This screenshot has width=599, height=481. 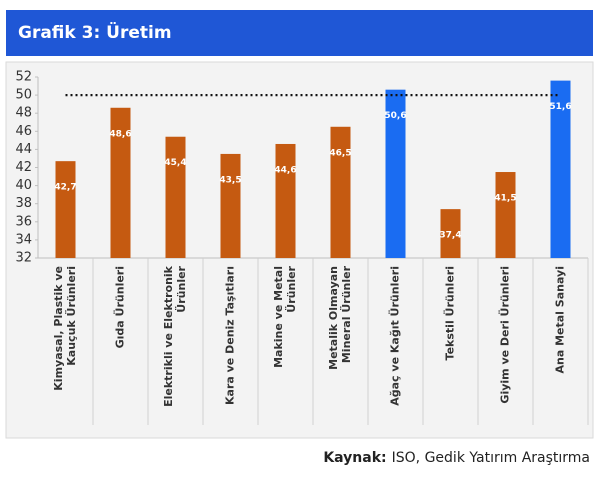 What do you see at coordinates (168, 336) in the screenshot?
I see `x-tick-label-line: Elektrikli ve Elektronik` at bounding box center [168, 336].